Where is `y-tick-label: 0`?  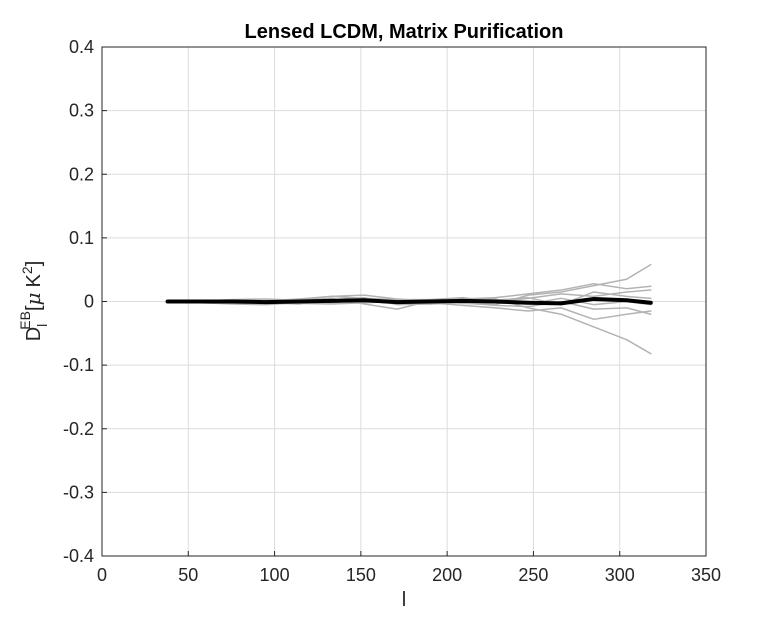
y-tick-label: 0 is located at coordinates (89, 302).